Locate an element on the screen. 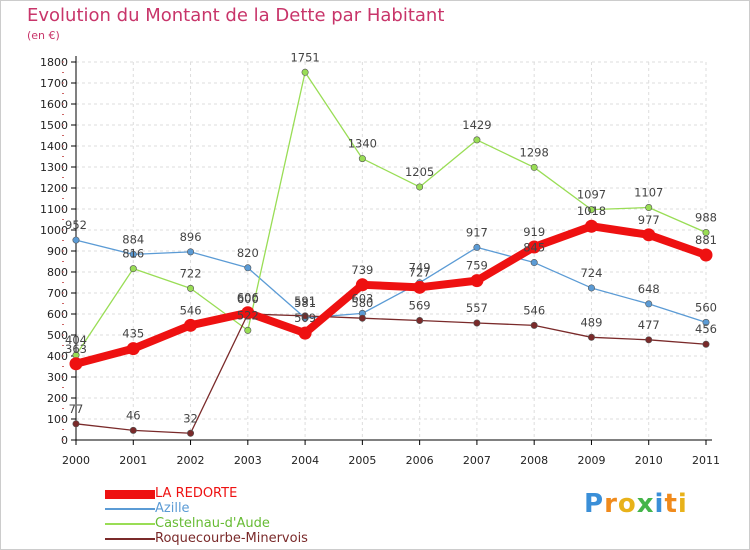 This screenshot has height=550, width=750. y-tick-label: 400 is located at coordinates (57, 356).